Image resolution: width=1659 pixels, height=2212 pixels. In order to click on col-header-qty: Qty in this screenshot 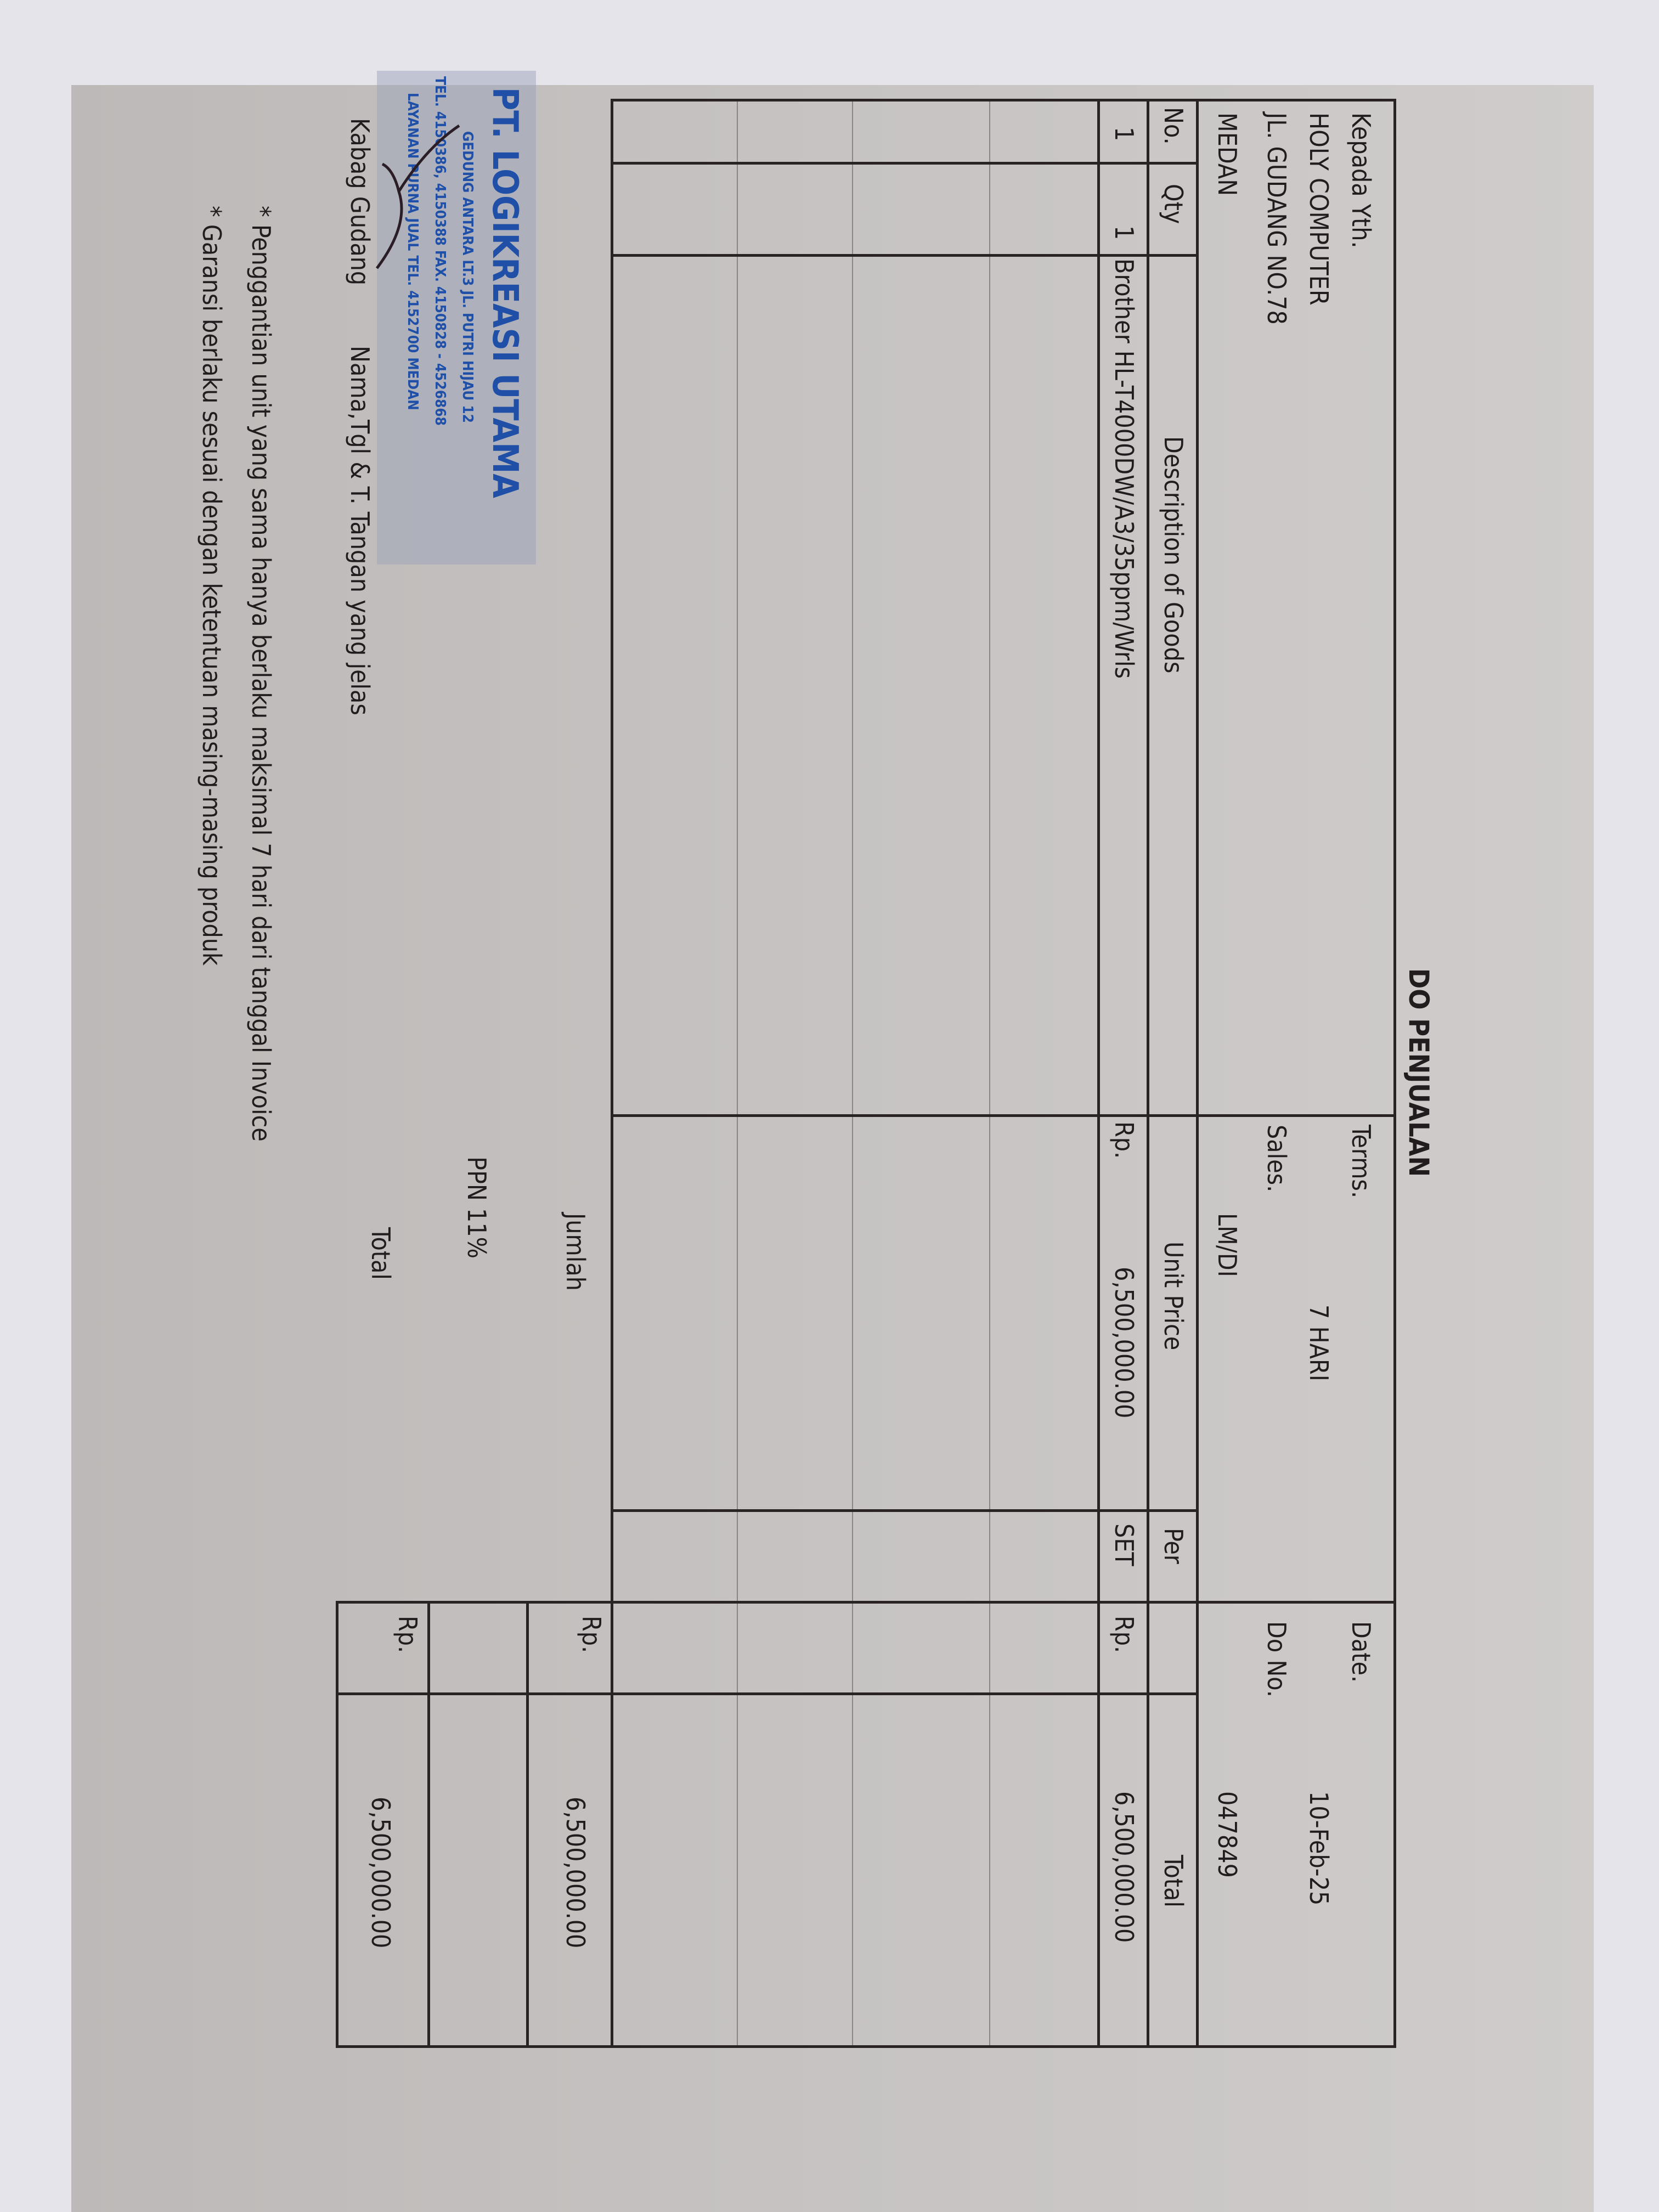, I will do `click(1173, 204)`.